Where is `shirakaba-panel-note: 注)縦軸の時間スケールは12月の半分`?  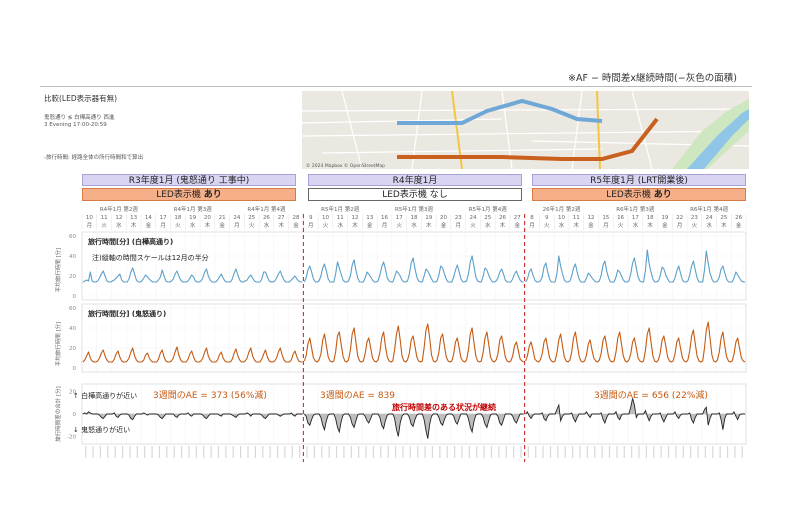 shirakaba-panel-note: 注)縦軸の時間スケールは12月の半分 is located at coordinates (150, 257).